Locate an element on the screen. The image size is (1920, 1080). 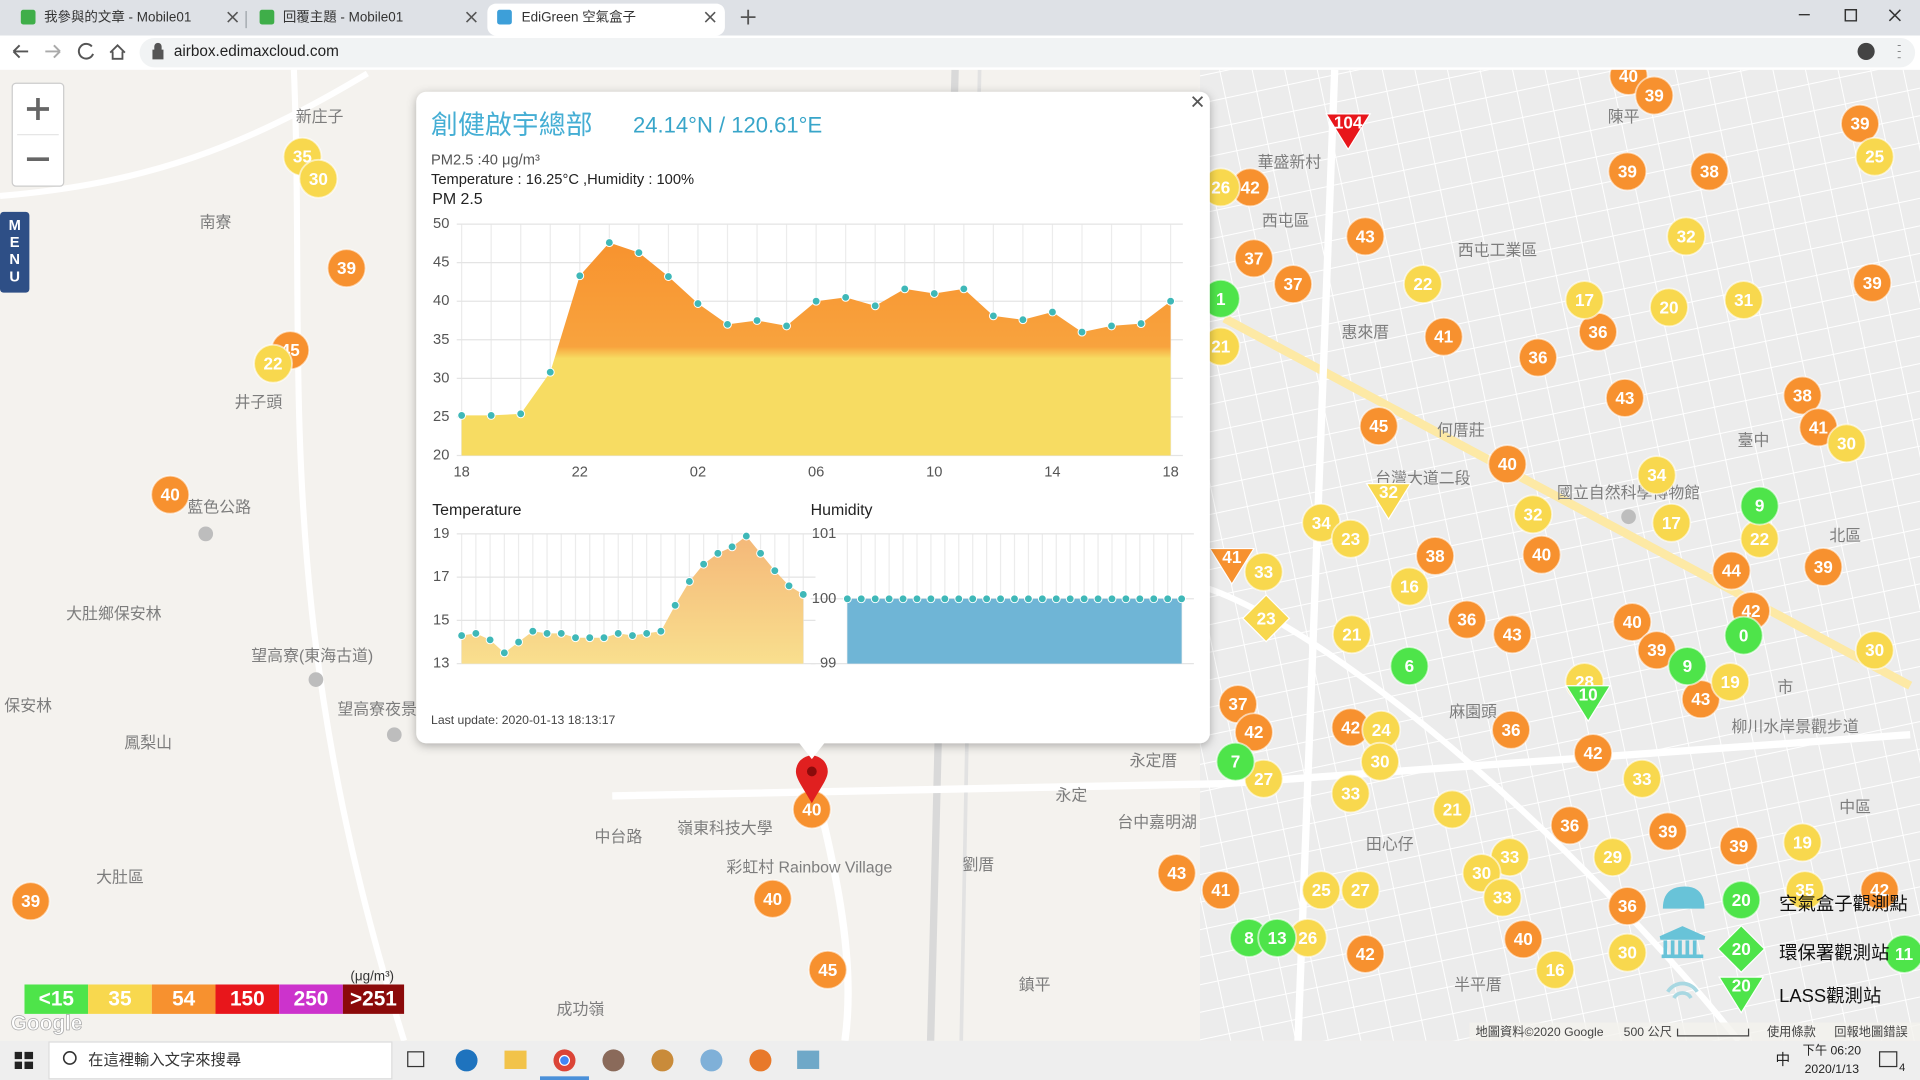
app-explorer is located at coordinates (515, 1059).